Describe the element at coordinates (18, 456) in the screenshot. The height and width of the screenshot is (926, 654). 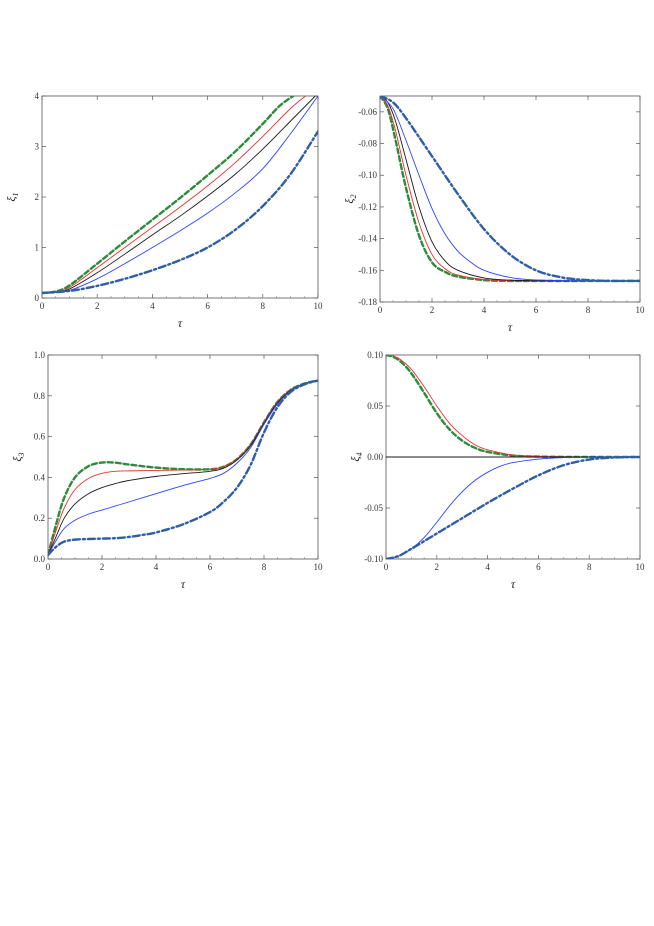
I see `y-axis-label: ξ3` at that location.